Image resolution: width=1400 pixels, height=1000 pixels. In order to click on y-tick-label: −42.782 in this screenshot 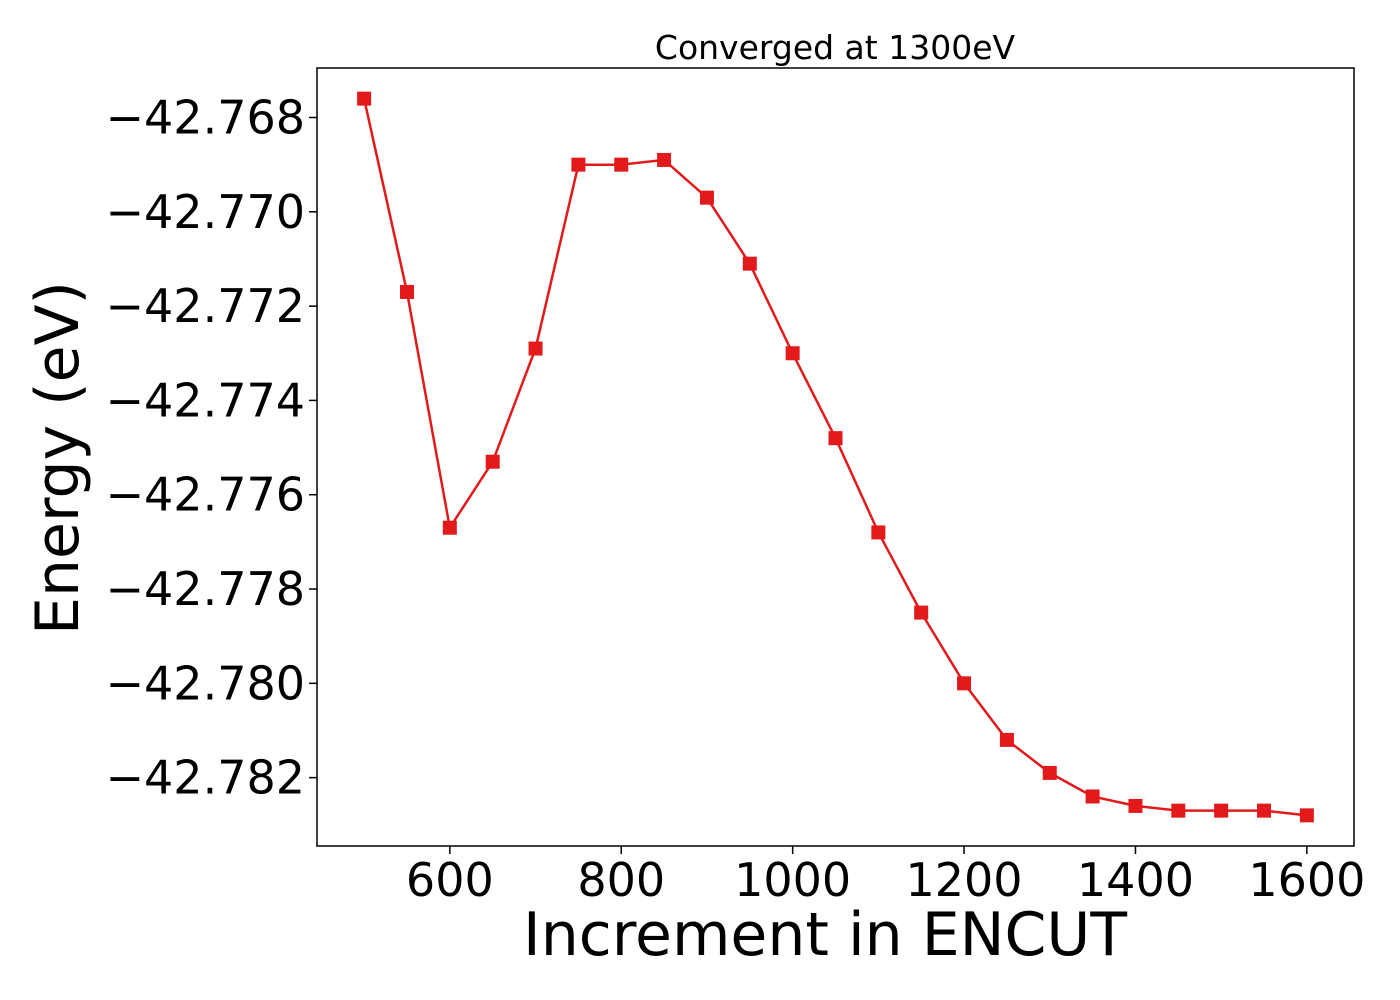, I will do `click(206, 778)`.